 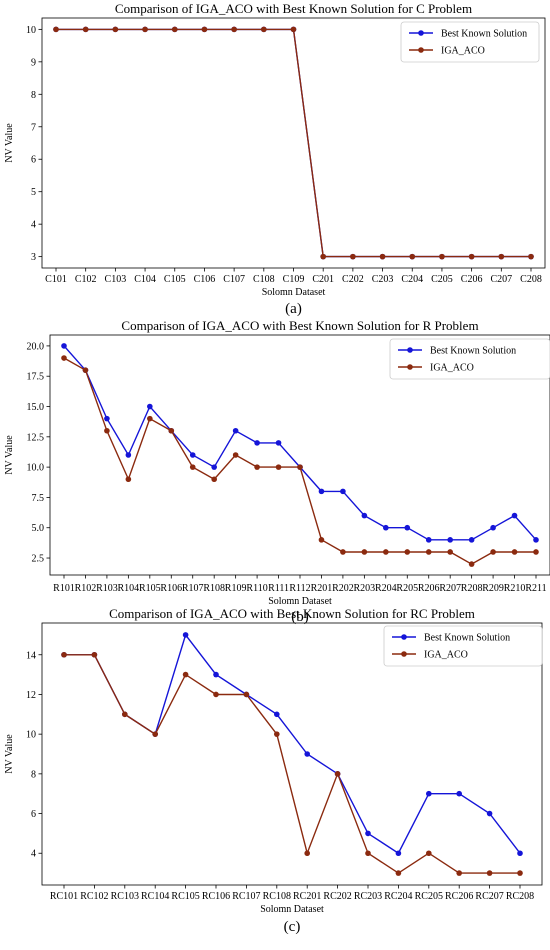 What do you see at coordinates (185, 896) in the screenshot?
I see `x-tick-label: RC105` at bounding box center [185, 896].